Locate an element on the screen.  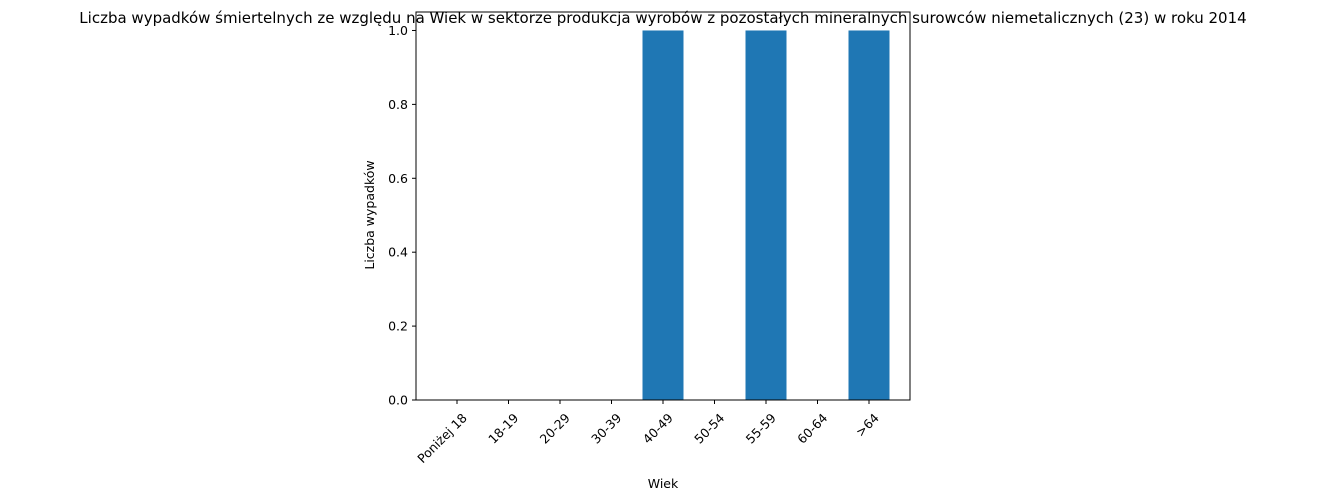
x-tick-label: 40-49 is located at coordinates (658, 428).